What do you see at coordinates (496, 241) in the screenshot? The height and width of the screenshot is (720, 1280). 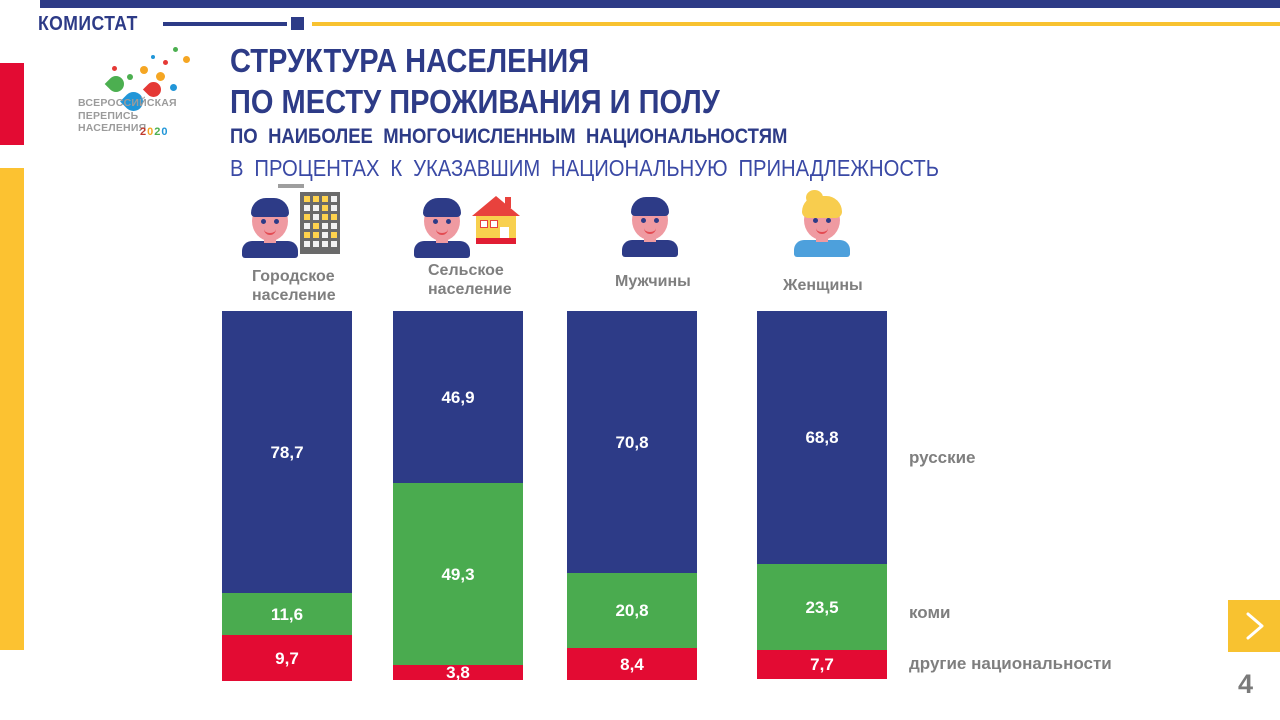 I see `house-base` at bounding box center [496, 241].